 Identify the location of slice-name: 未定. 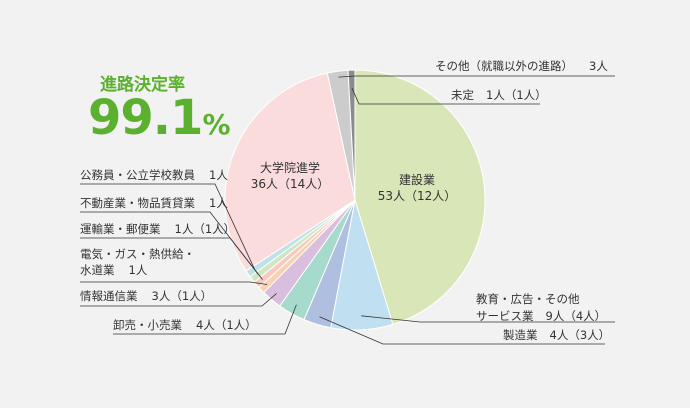
(462, 95).